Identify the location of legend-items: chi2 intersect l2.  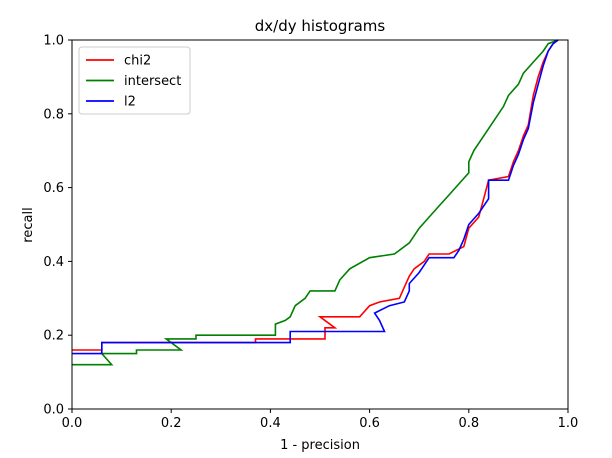
(133, 82).